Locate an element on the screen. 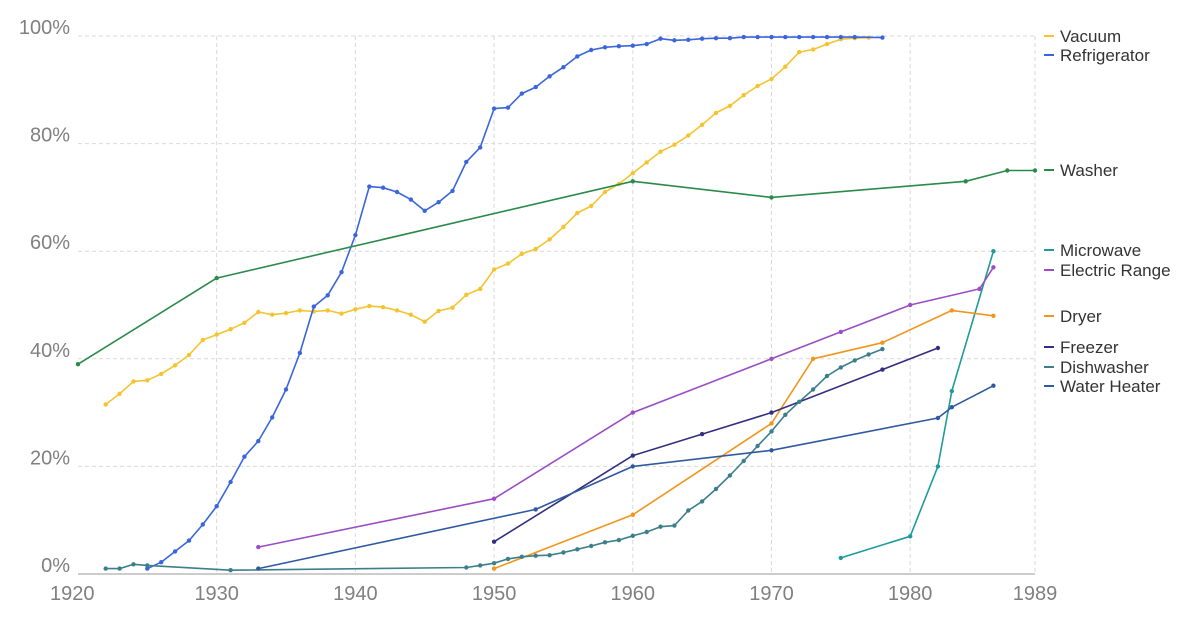 This screenshot has height=630, width=1200. legend-item: Refrigerator is located at coordinates (1097, 55).